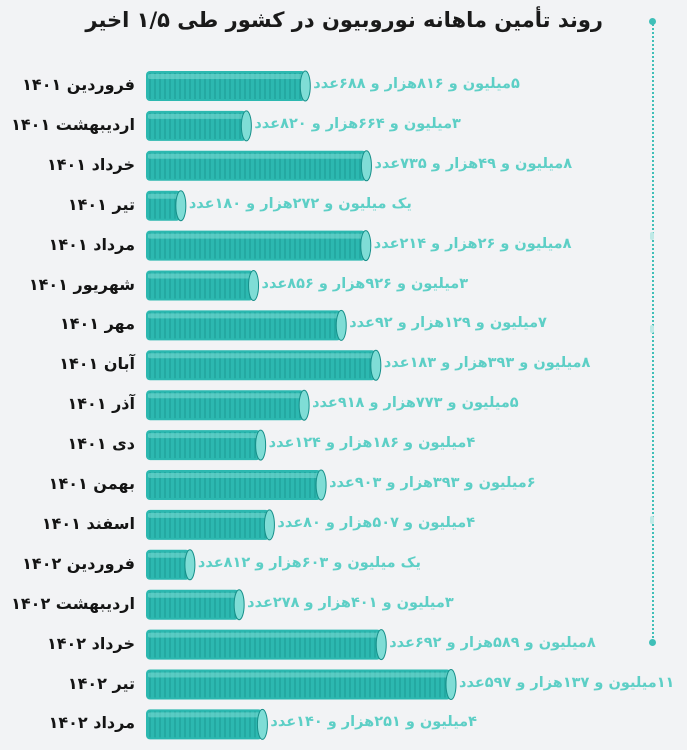 The height and width of the screenshot is (750, 687). What do you see at coordinates (652, 21) in the screenshot?
I see `decorative-dot-top` at bounding box center [652, 21].